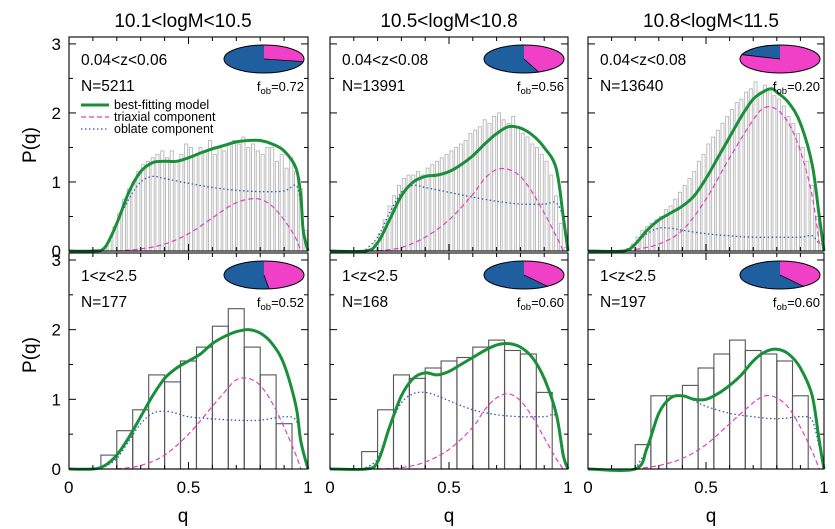 The height and width of the screenshot is (529, 835). I want to click on model-curve, so click(189, 195).